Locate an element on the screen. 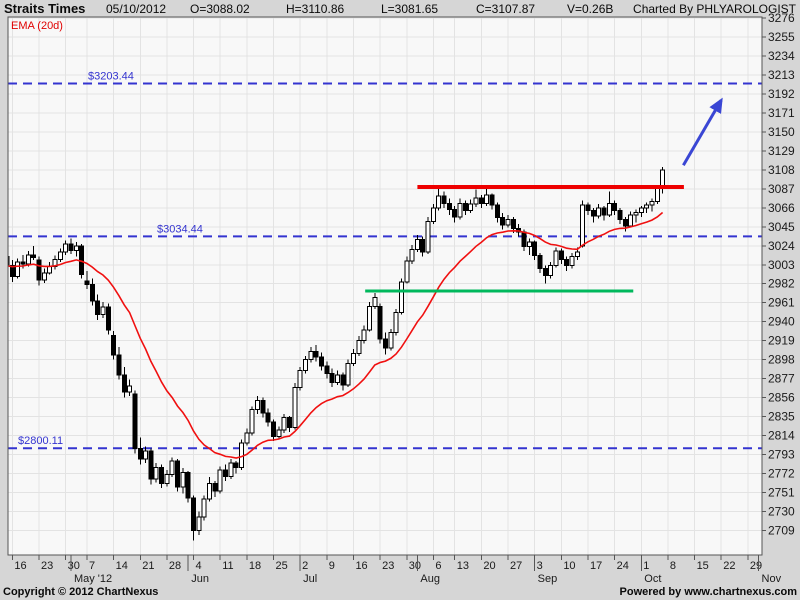 Image resolution: width=800 pixels, height=600 pixels. y-axis-label: 3171 is located at coordinates (781, 113).